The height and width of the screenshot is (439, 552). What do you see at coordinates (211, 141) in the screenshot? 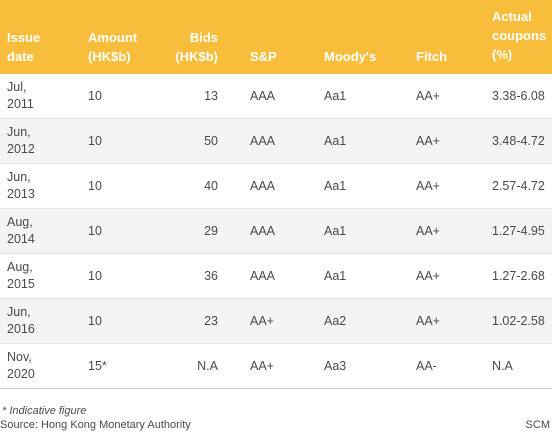
I see `cell-bids: 50` at bounding box center [211, 141].